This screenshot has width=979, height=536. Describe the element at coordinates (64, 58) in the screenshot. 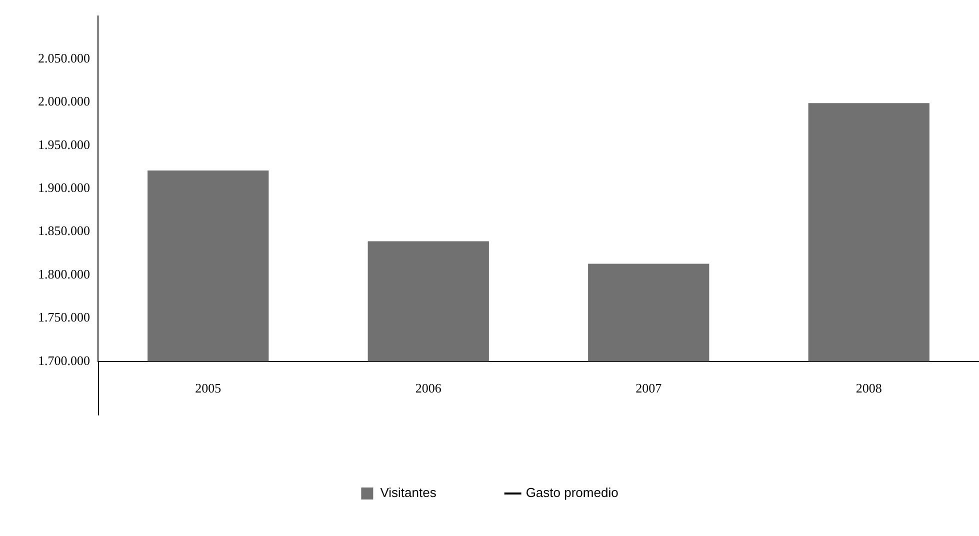

I see `y-tick-label: 2.050.000` at that location.